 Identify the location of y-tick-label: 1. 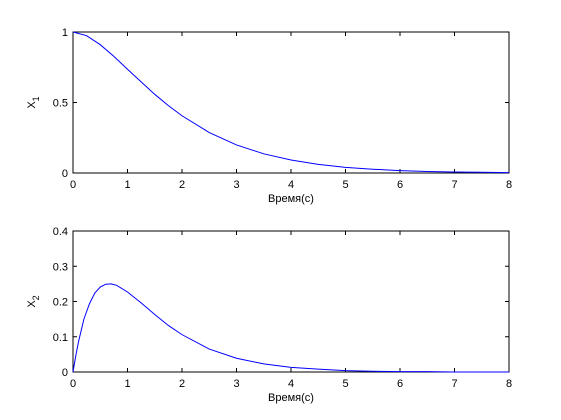
(65, 33).